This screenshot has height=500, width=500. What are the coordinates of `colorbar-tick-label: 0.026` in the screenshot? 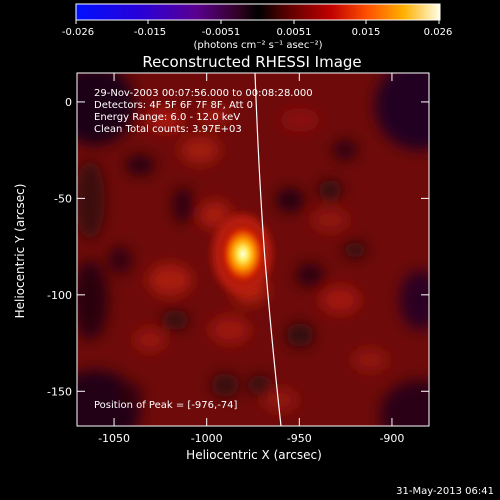 It's located at (438, 32).